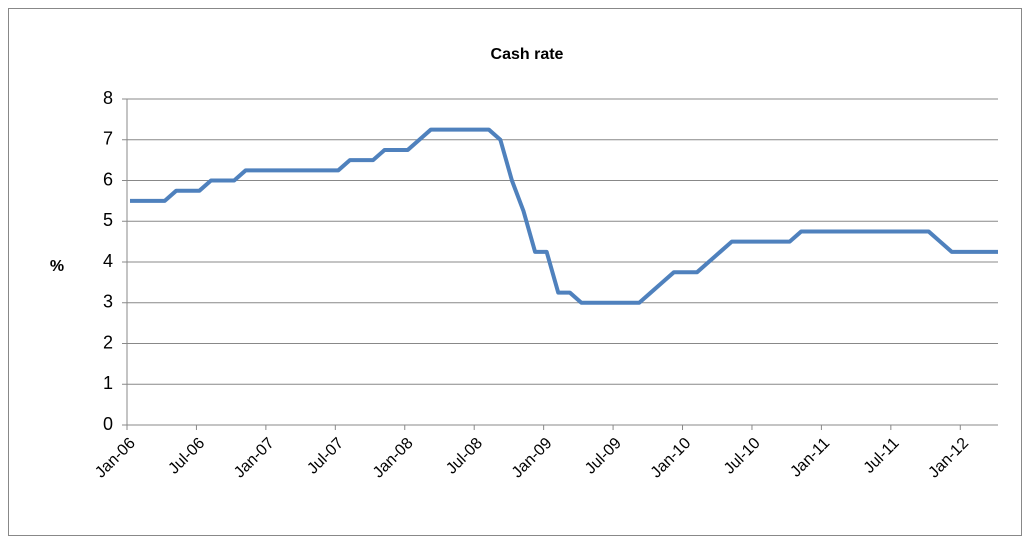  Describe the element at coordinates (108, 302) in the screenshot. I see `y-tick-label: 3` at that location.